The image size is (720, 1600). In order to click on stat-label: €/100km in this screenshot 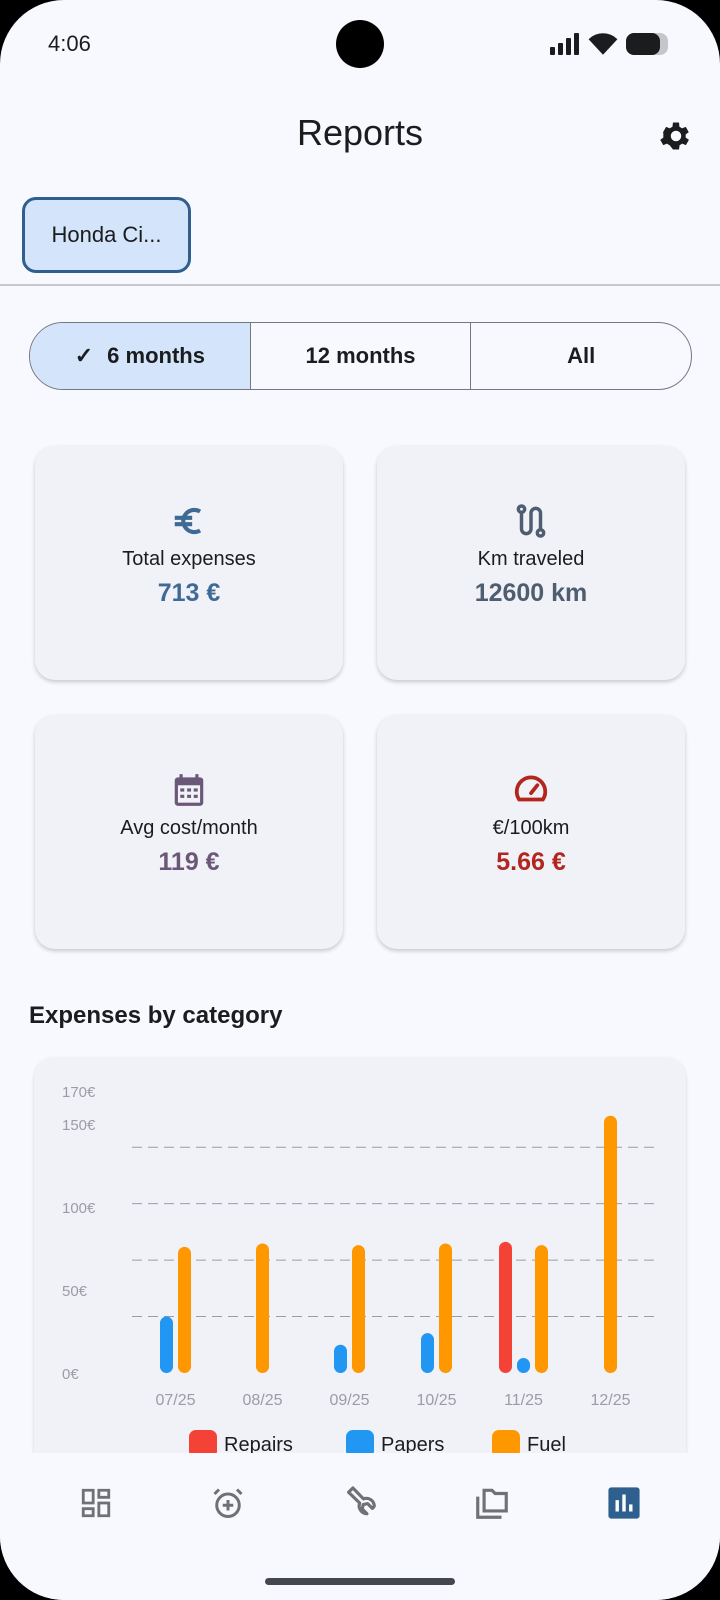, I will do `click(531, 828)`.